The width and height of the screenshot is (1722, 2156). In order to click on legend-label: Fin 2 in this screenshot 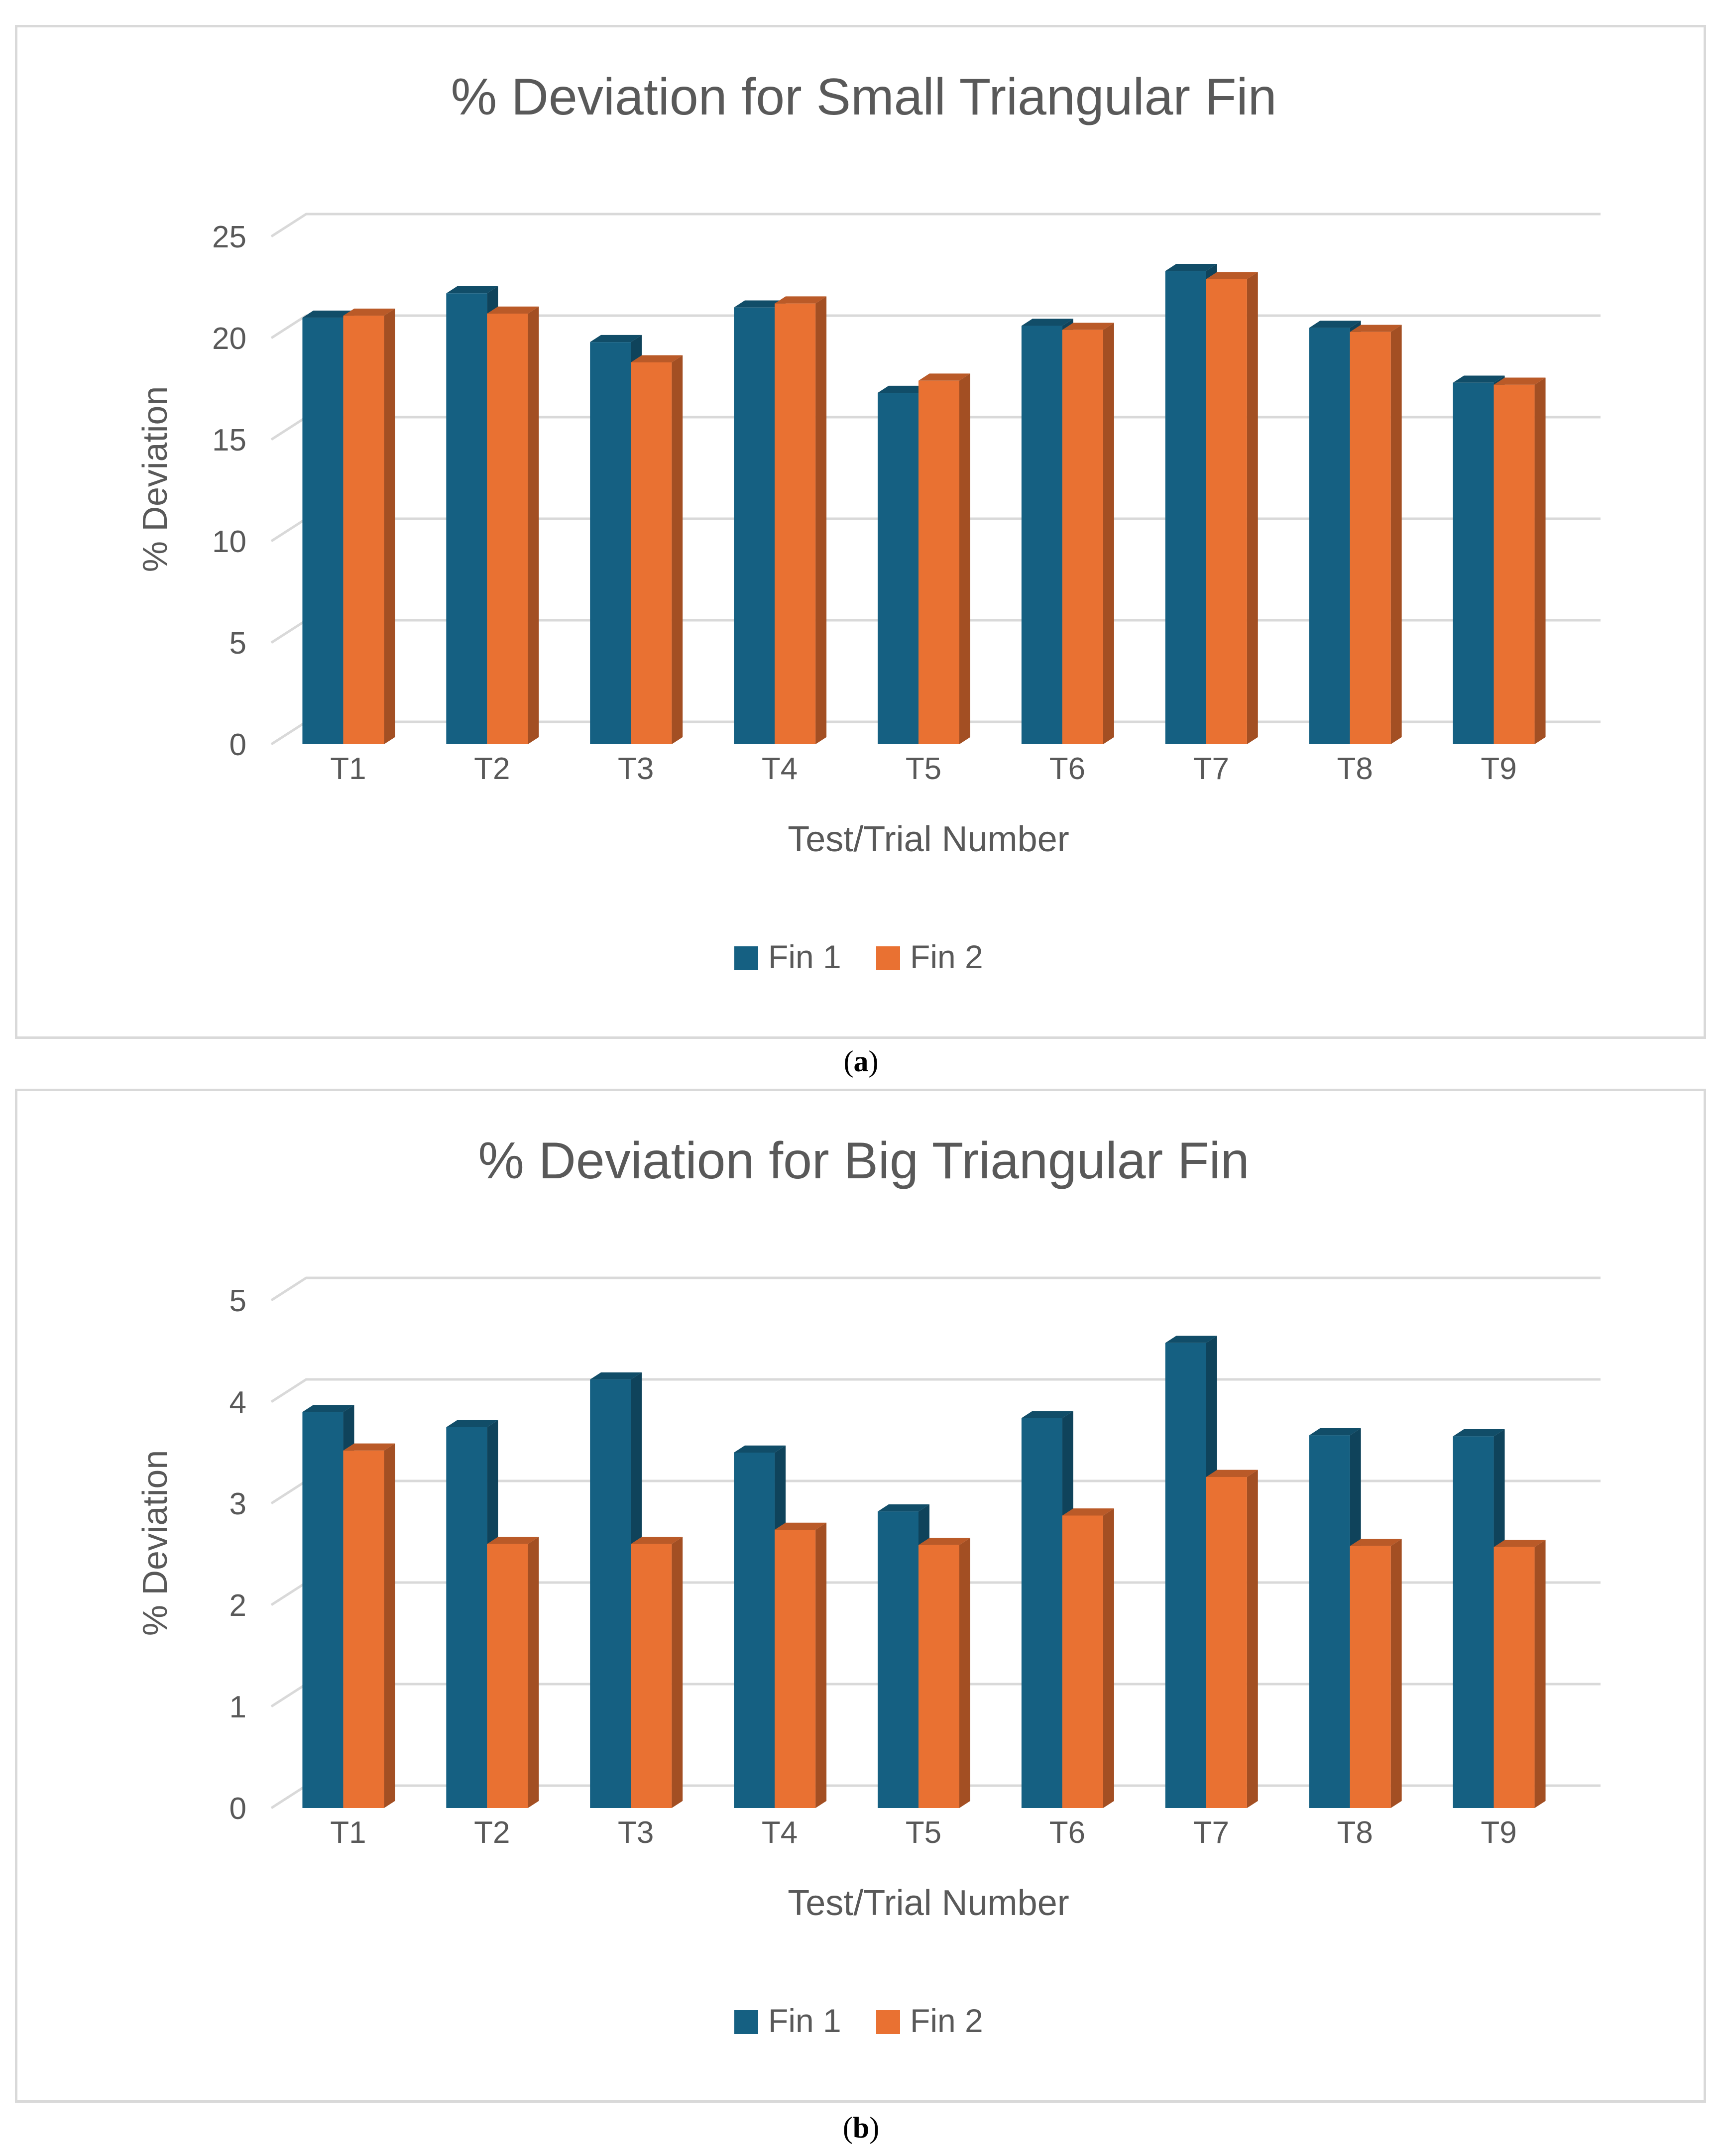, I will do `click(946, 956)`.